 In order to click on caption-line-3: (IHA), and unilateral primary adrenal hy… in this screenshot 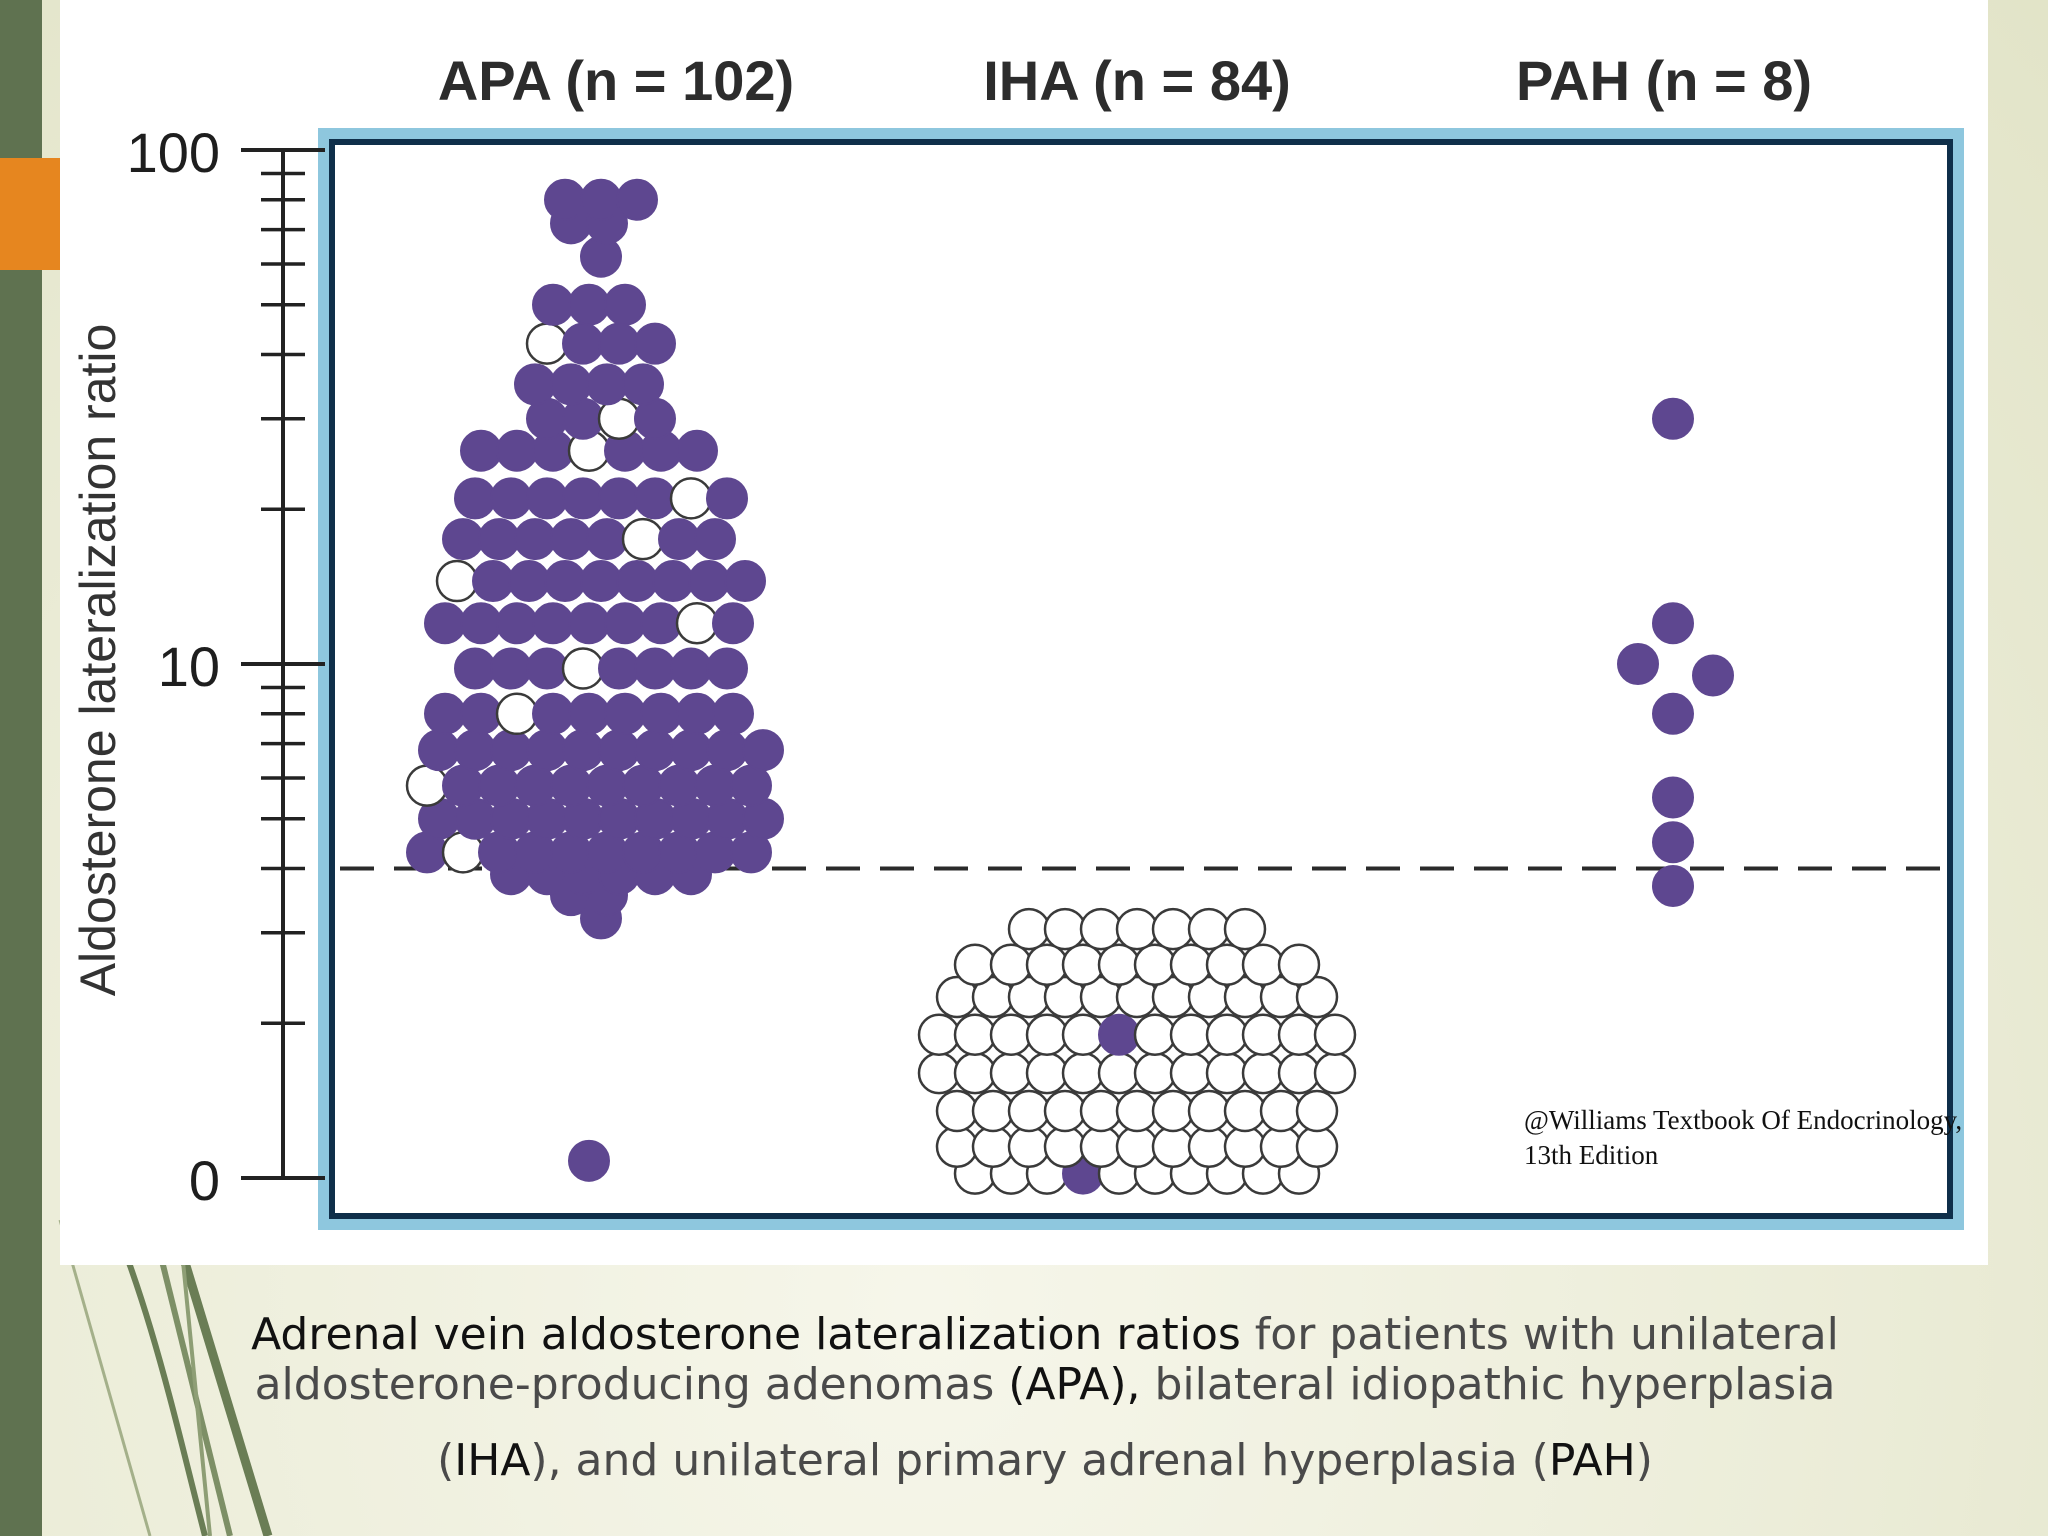, I will do `click(1045, 1461)`.